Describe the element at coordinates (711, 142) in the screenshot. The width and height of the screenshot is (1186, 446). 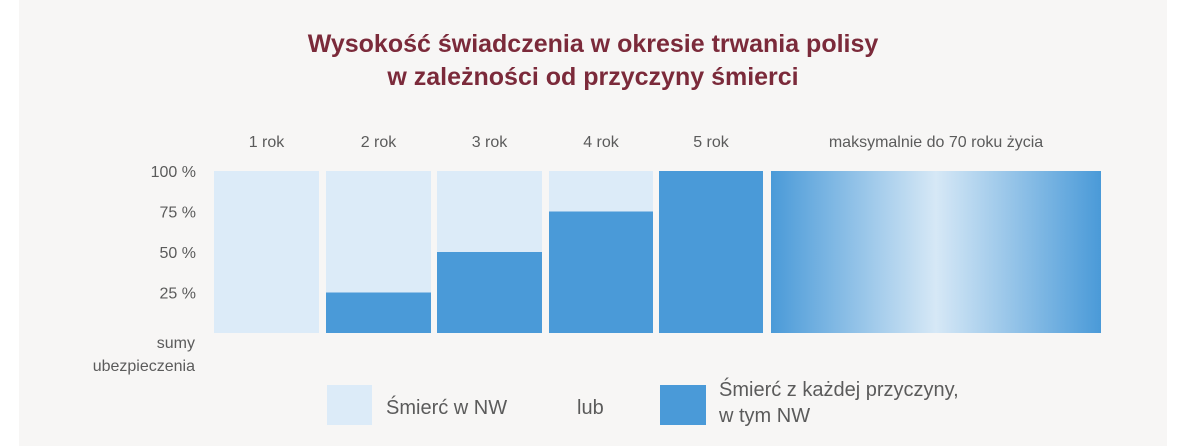
I see `category-label-5: 5 rok` at that location.